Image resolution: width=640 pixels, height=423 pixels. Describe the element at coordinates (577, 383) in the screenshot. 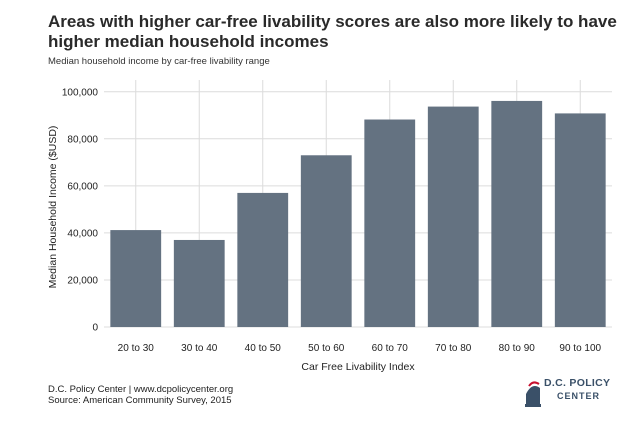

I see `logo-title: D.C. POLICY` at that location.